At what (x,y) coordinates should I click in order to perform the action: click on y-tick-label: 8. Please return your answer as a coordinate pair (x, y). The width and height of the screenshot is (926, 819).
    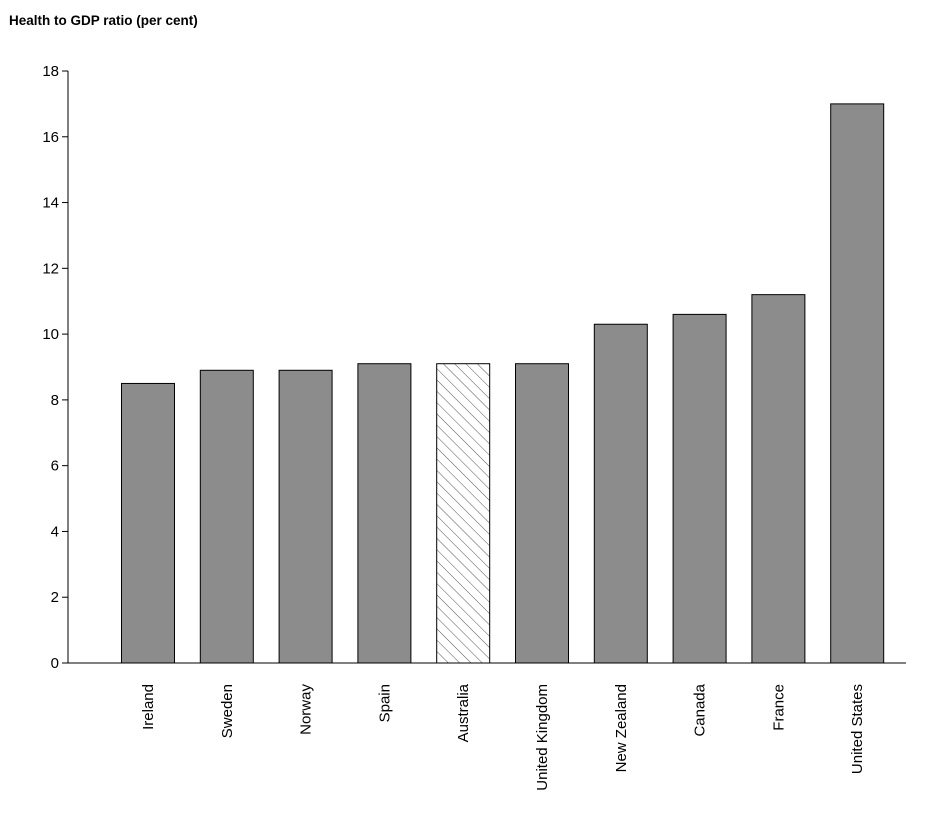
    Looking at the image, I should click on (55, 400).